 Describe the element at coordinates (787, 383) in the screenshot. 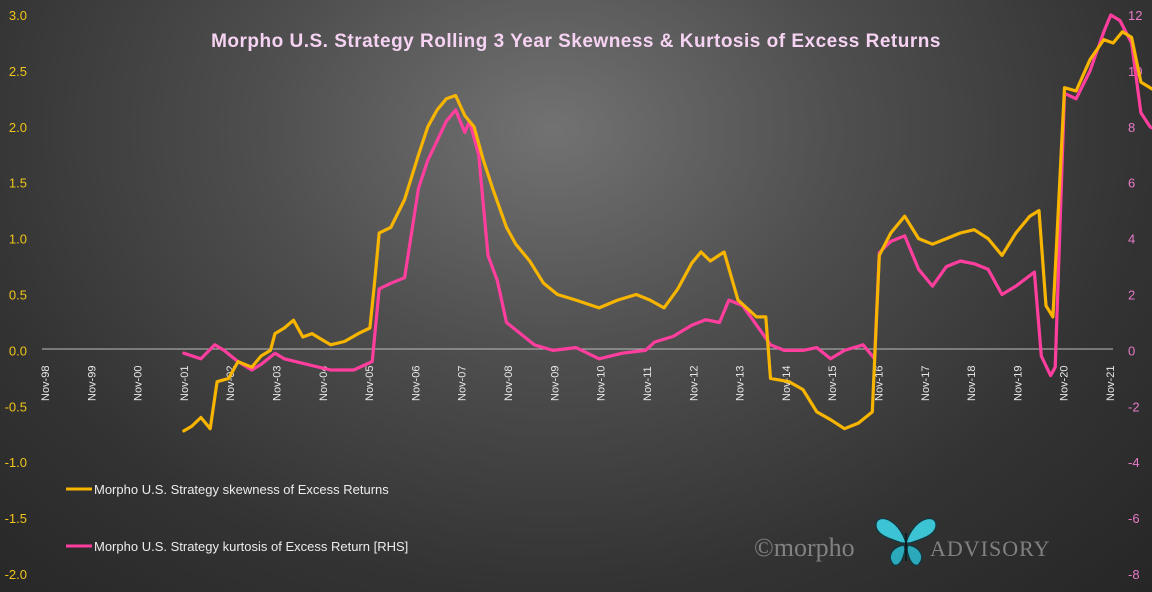

I see `x-axis-tick-label: Nov-14` at that location.